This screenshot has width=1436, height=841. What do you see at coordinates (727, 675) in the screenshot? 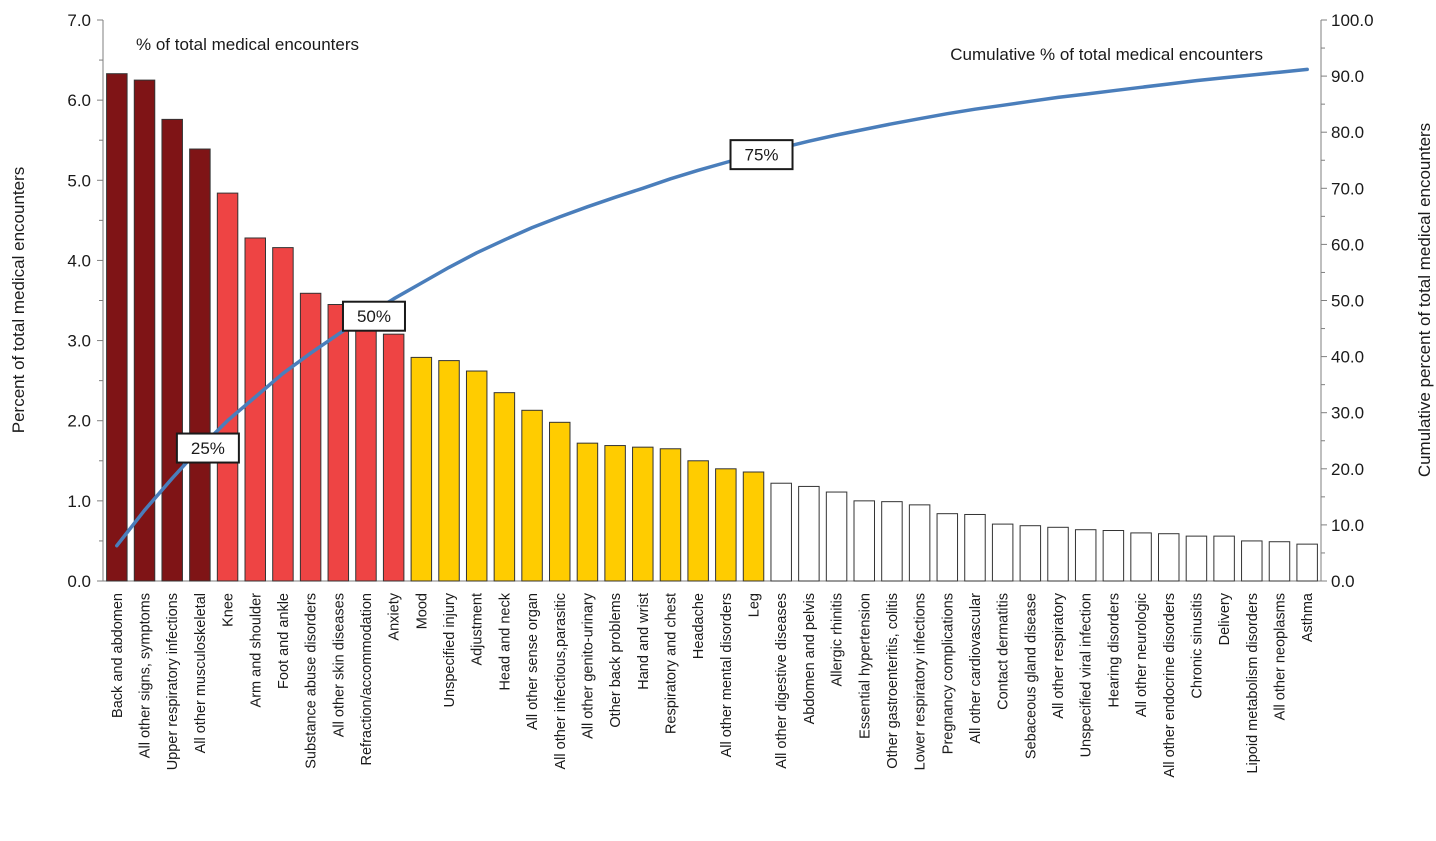
I see `category-label: All other mental disorders` at bounding box center [727, 675].